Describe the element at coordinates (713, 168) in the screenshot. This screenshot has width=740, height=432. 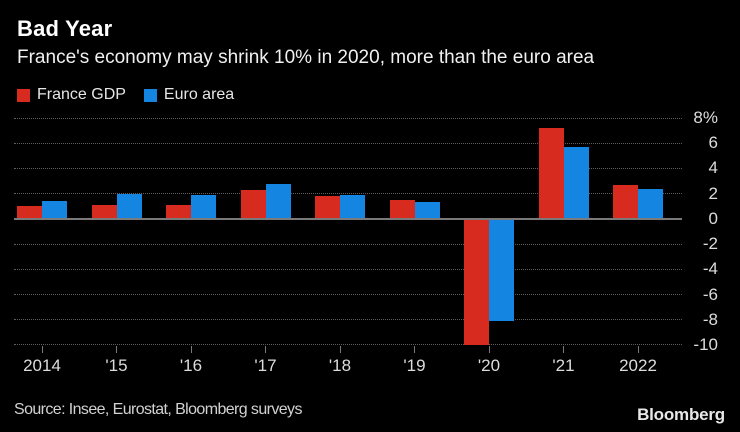
I see `y-axis-label-4: 4` at that location.